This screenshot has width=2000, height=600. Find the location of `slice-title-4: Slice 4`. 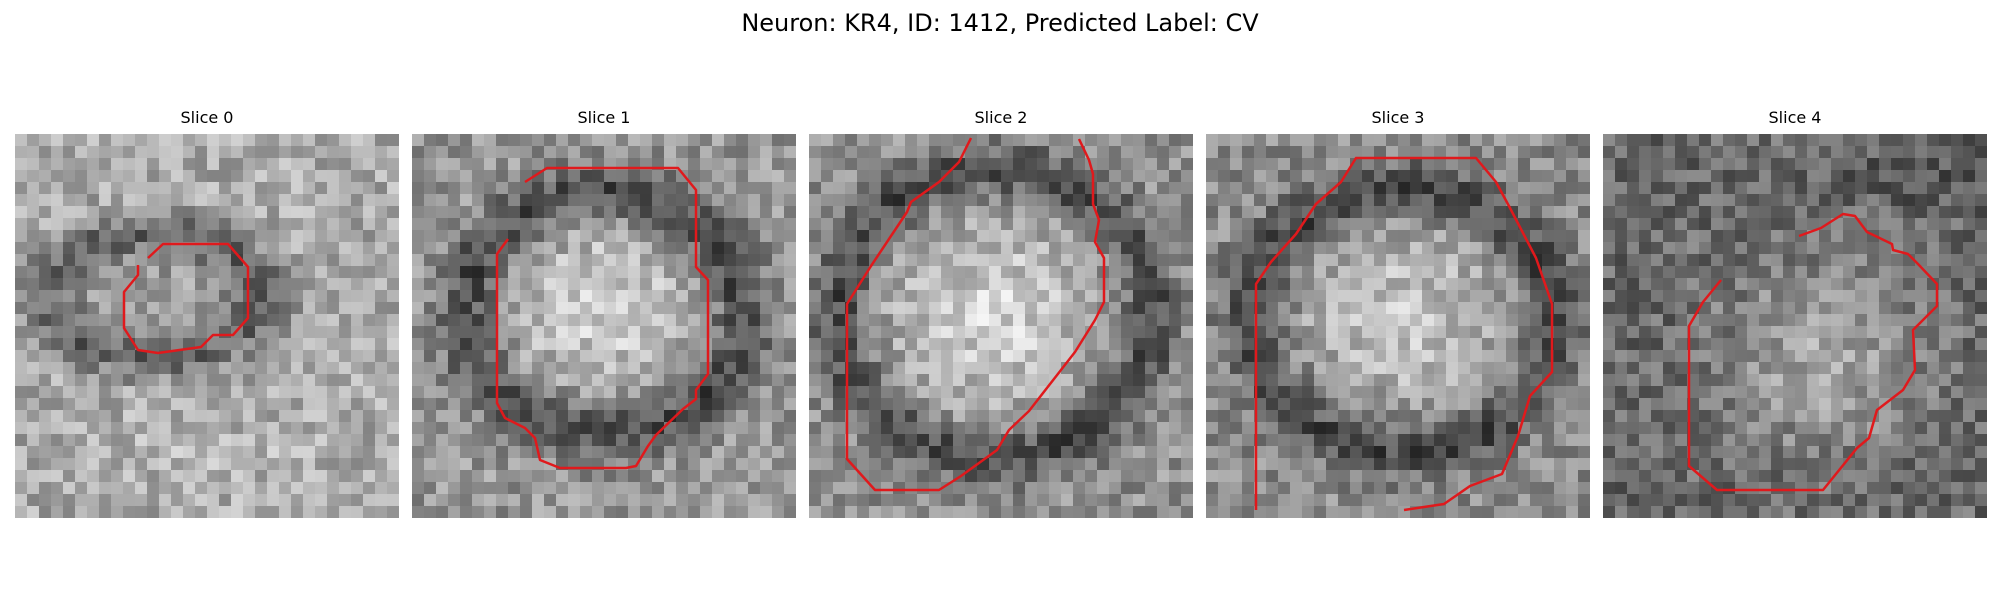

slice-title-4: Slice 4 is located at coordinates (1795, 117).